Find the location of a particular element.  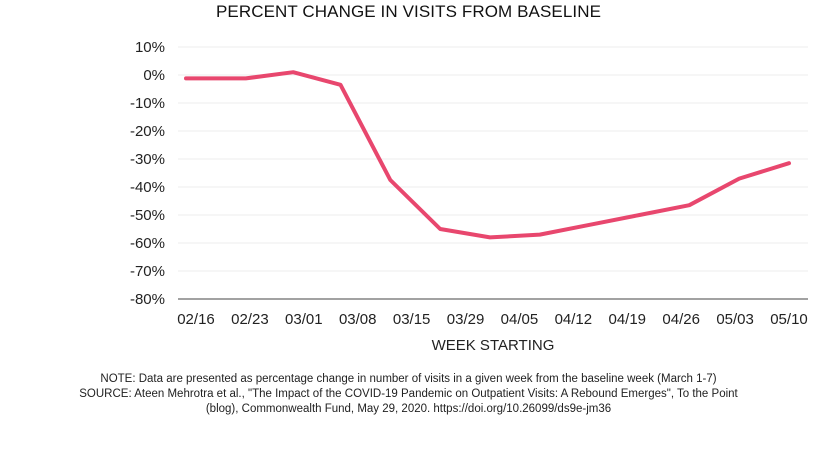

x-tick-label: 04/19 is located at coordinates (627, 319).